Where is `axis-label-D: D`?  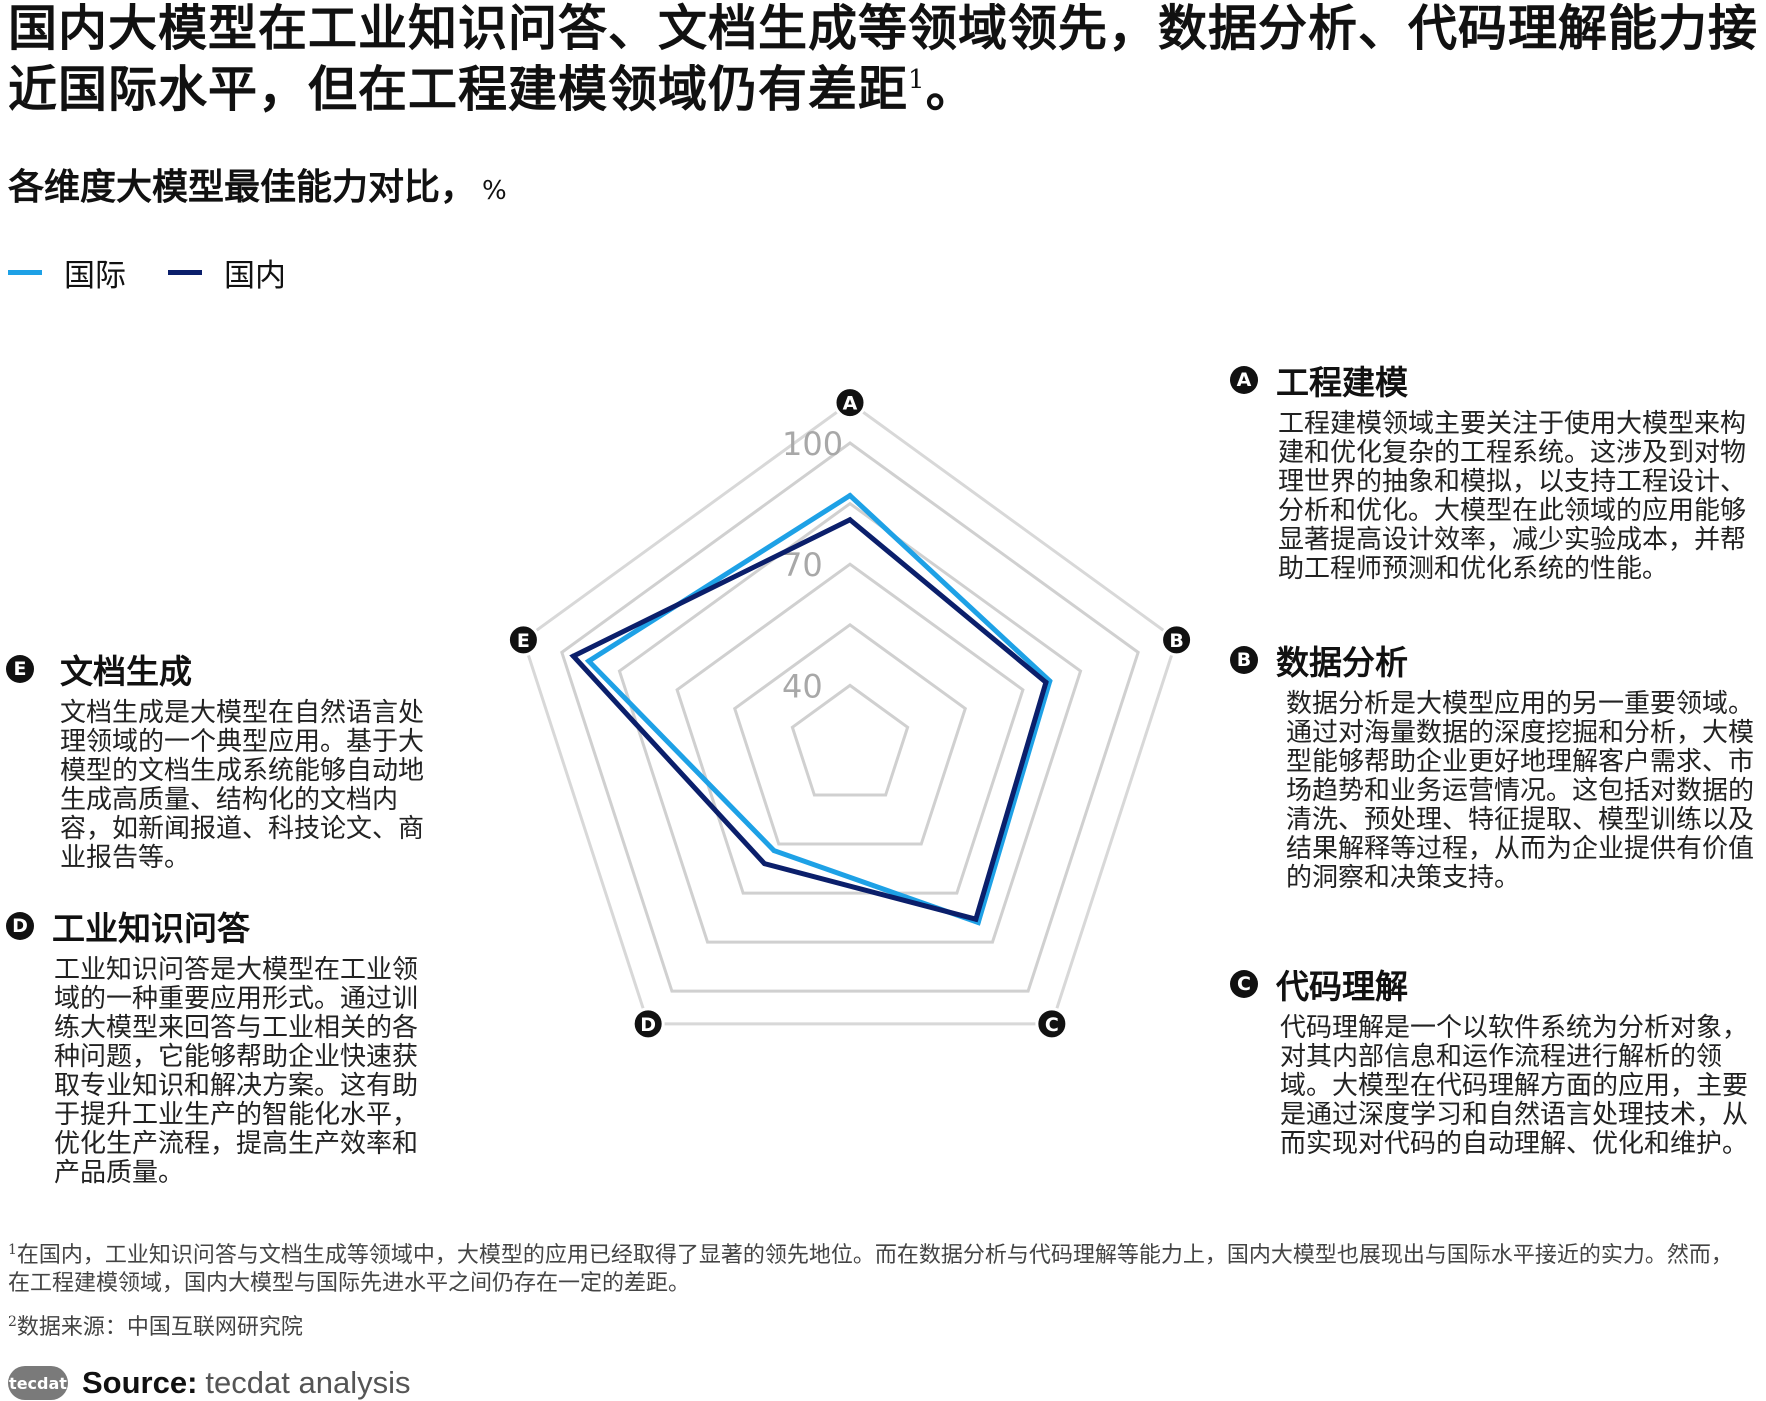 axis-label-D: D is located at coordinates (648, 1025).